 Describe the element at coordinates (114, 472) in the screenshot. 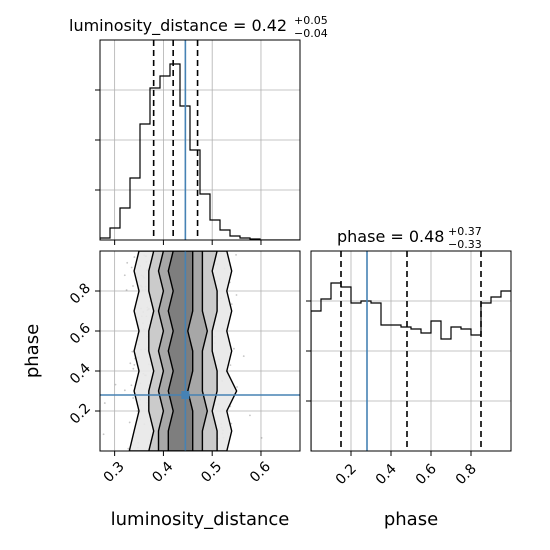

I see `xtick-label-0: 0.3` at that location.